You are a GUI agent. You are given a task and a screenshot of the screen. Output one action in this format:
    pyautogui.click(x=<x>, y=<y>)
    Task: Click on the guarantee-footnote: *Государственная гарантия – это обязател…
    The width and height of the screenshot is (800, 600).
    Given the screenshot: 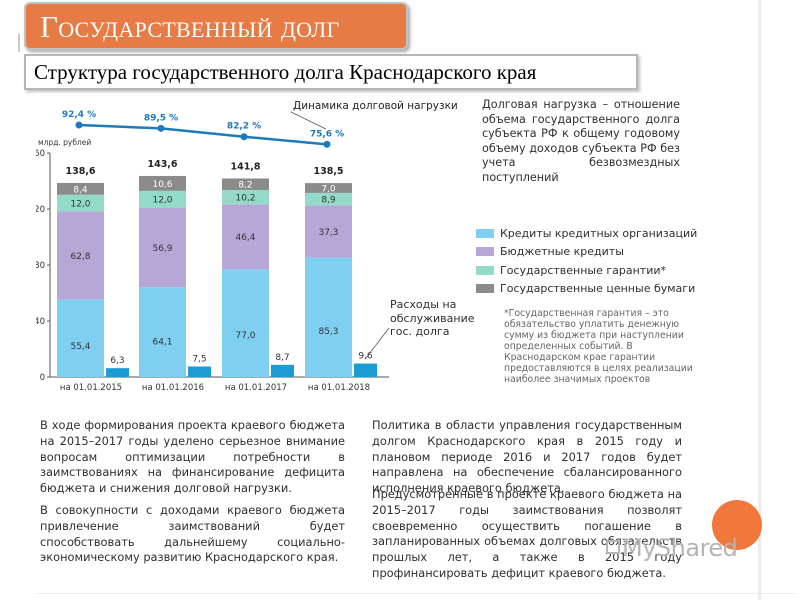 What is the action you would take?
    pyautogui.click(x=598, y=346)
    